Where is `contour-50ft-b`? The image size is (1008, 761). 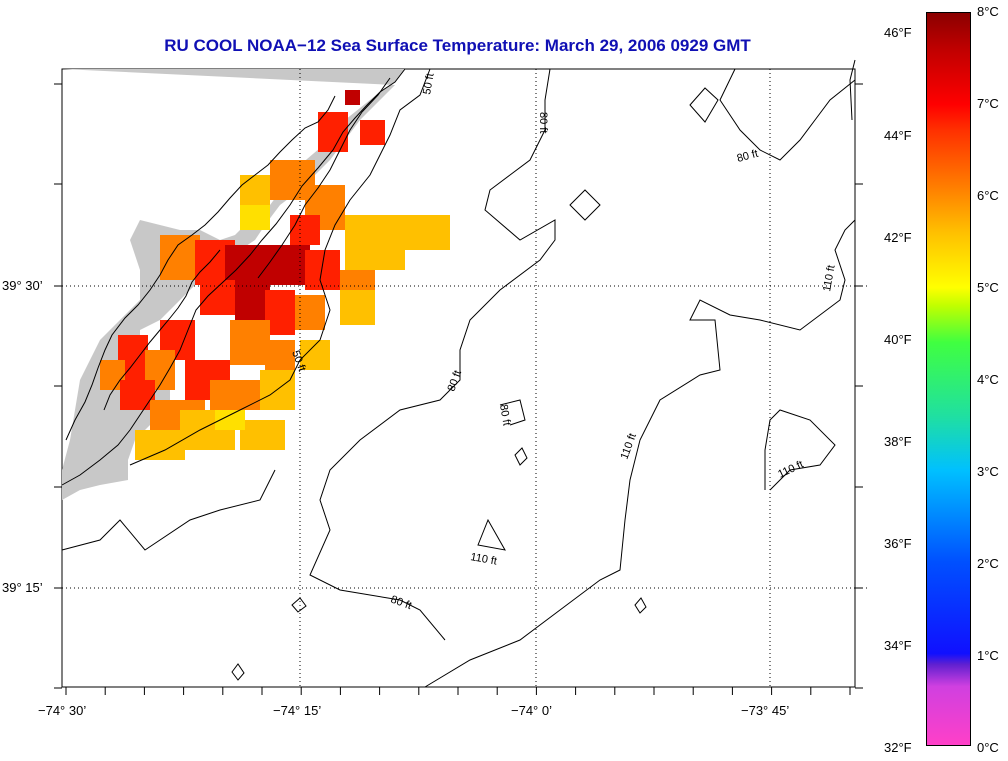
contour-50ft-b is located at coordinates (787, 114).